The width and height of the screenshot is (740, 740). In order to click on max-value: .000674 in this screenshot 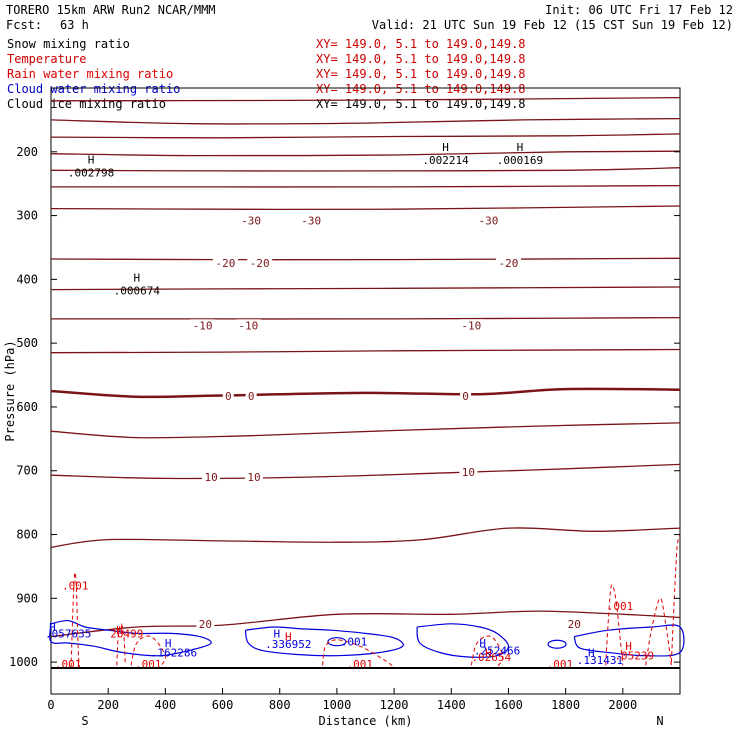, I will do `click(137, 291)`.